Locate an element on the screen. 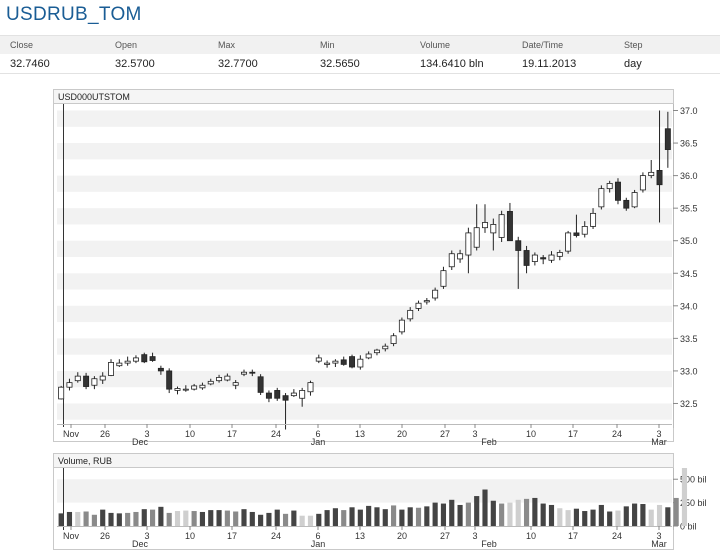  price-x-tick-label: 27 is located at coordinates (445, 434).